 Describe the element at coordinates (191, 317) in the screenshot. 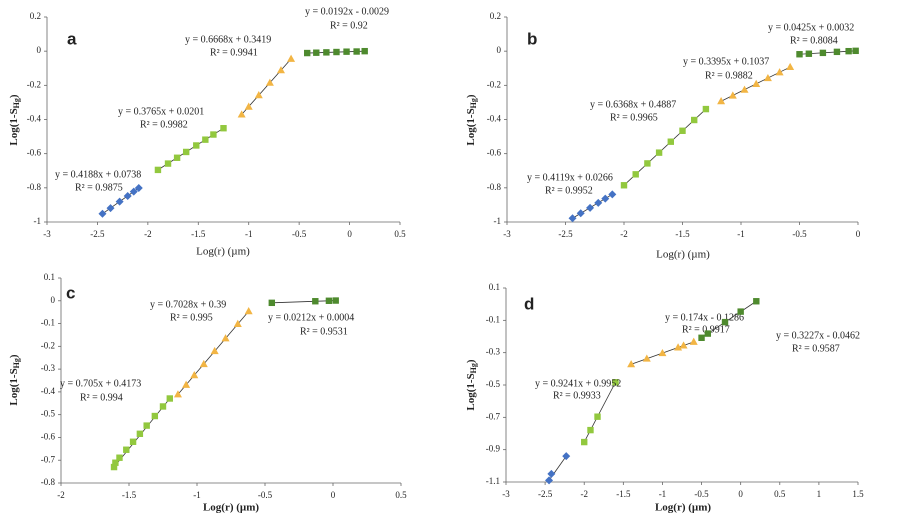

I see `trend-r-squared: R² = 0.995` at that location.